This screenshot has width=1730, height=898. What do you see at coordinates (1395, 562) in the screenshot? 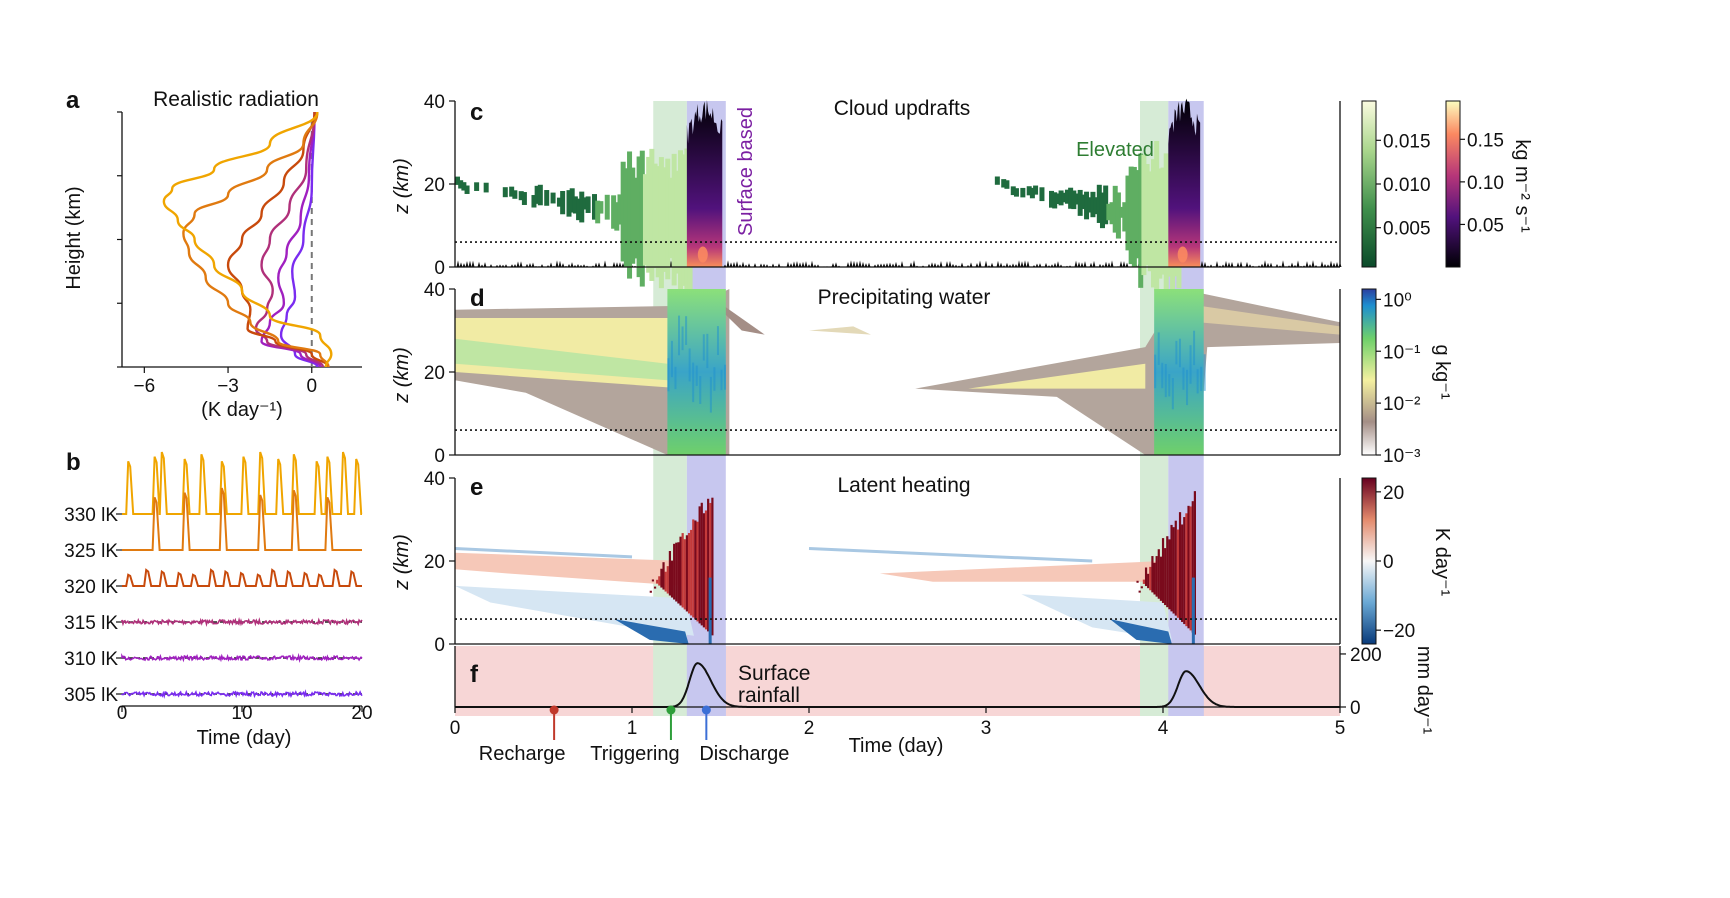
I see `colorbar-rdbu-ticks: 20 0 −20` at bounding box center [1395, 562].